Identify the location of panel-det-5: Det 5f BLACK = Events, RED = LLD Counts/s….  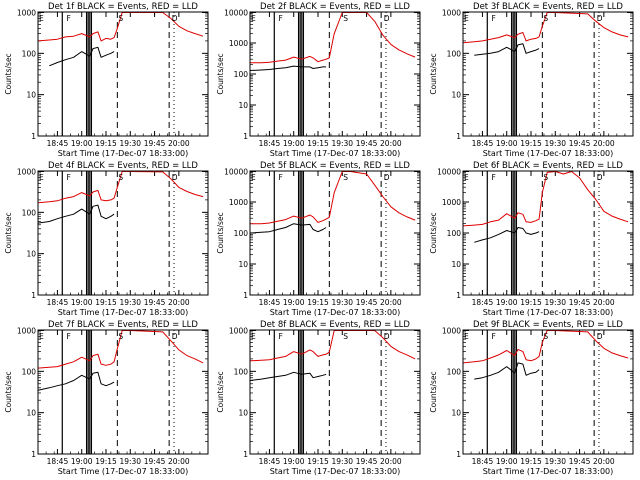
(318, 239).